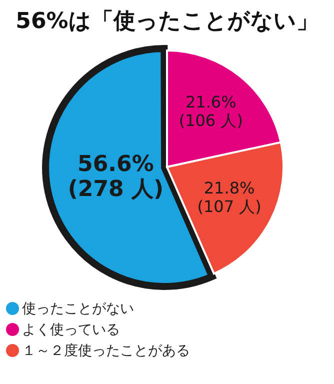 The image size is (334, 384). What do you see at coordinates (71, 329) in the screenshot?
I see `legend-label: よく使っている` at bounding box center [71, 329].